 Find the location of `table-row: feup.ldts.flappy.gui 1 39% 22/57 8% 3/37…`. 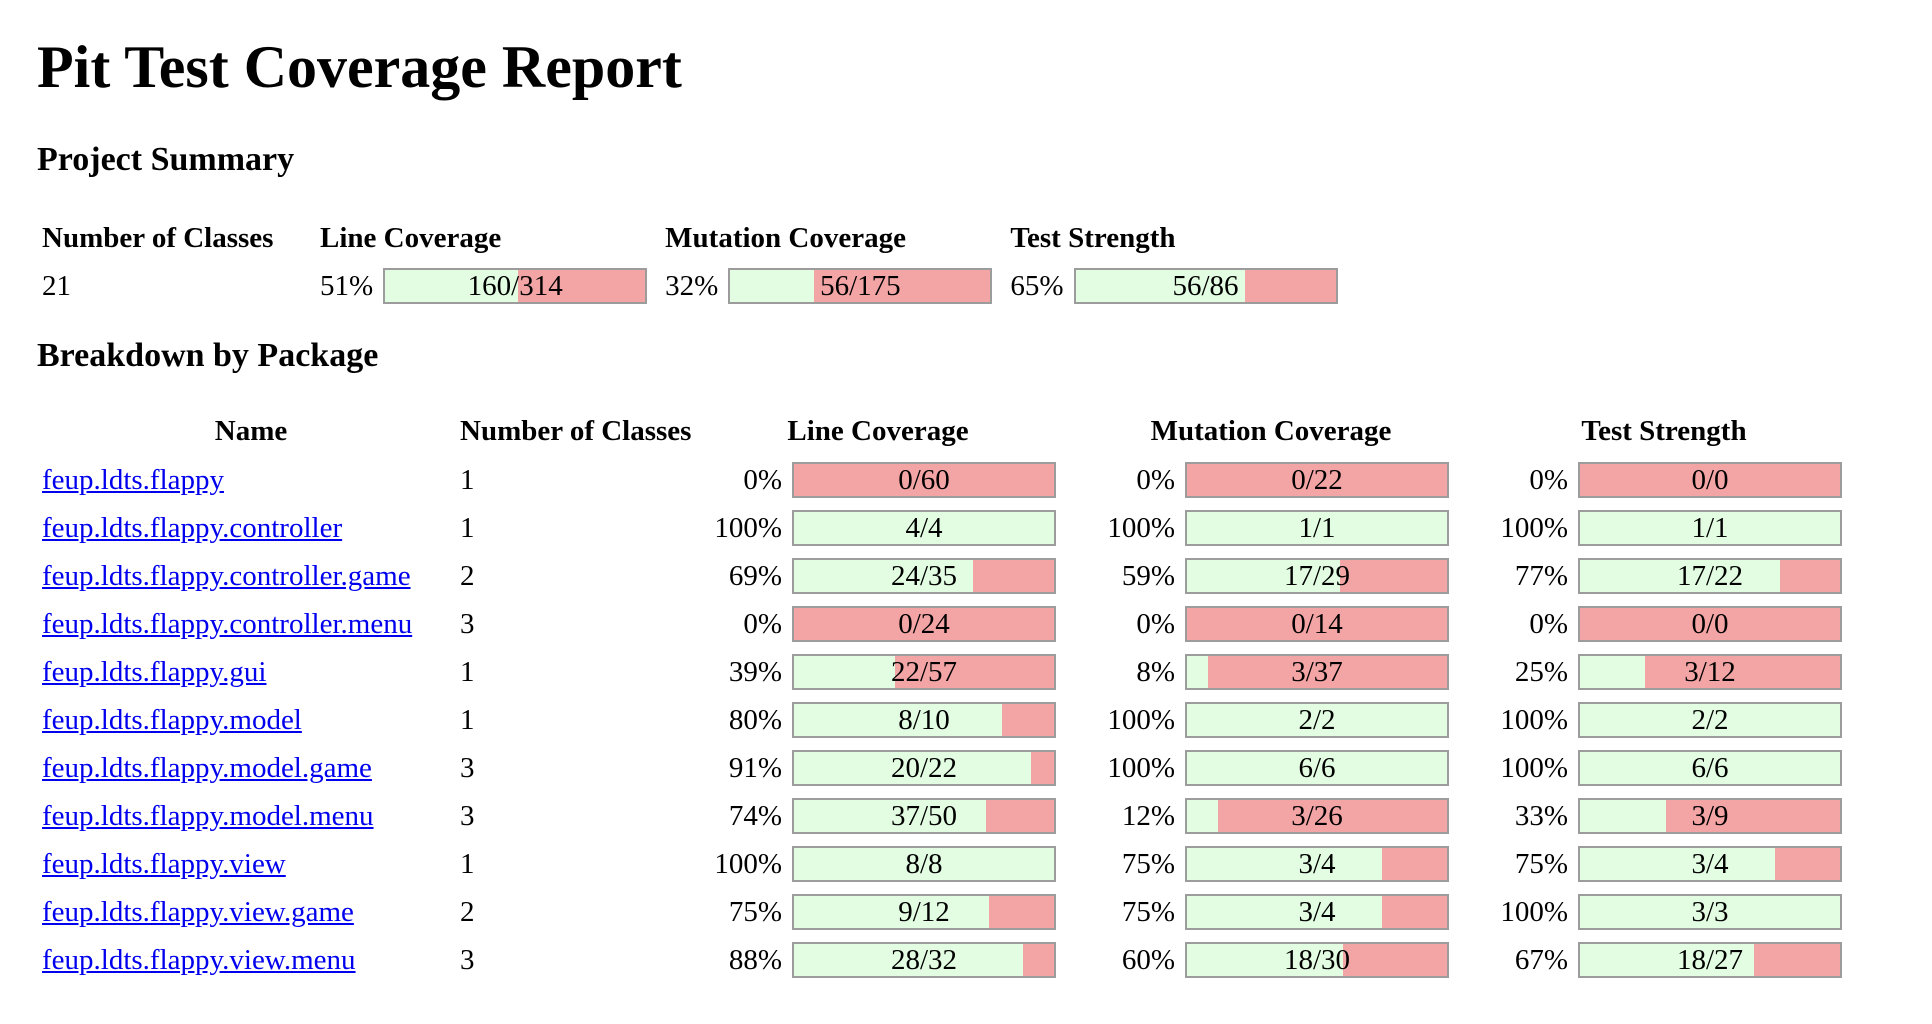

table-row: feup.ldts.flappy.gui 1 39% 22/57 8% 3/37… is located at coordinates (942, 672).